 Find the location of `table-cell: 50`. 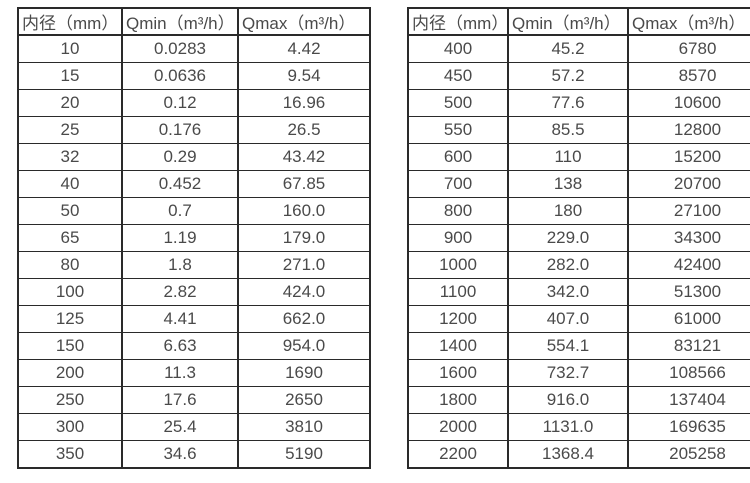

table-cell: 50 is located at coordinates (70, 211).